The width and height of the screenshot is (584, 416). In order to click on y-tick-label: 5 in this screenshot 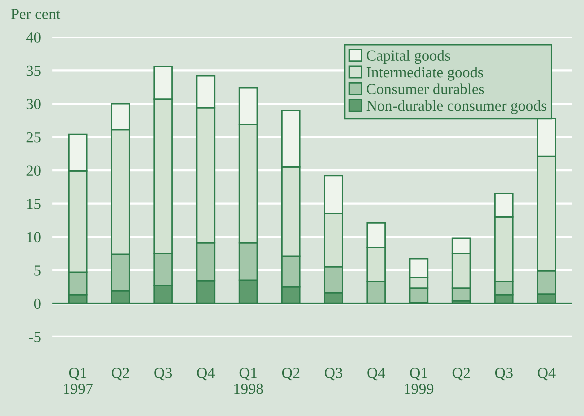, I will do `click(37, 271)`.